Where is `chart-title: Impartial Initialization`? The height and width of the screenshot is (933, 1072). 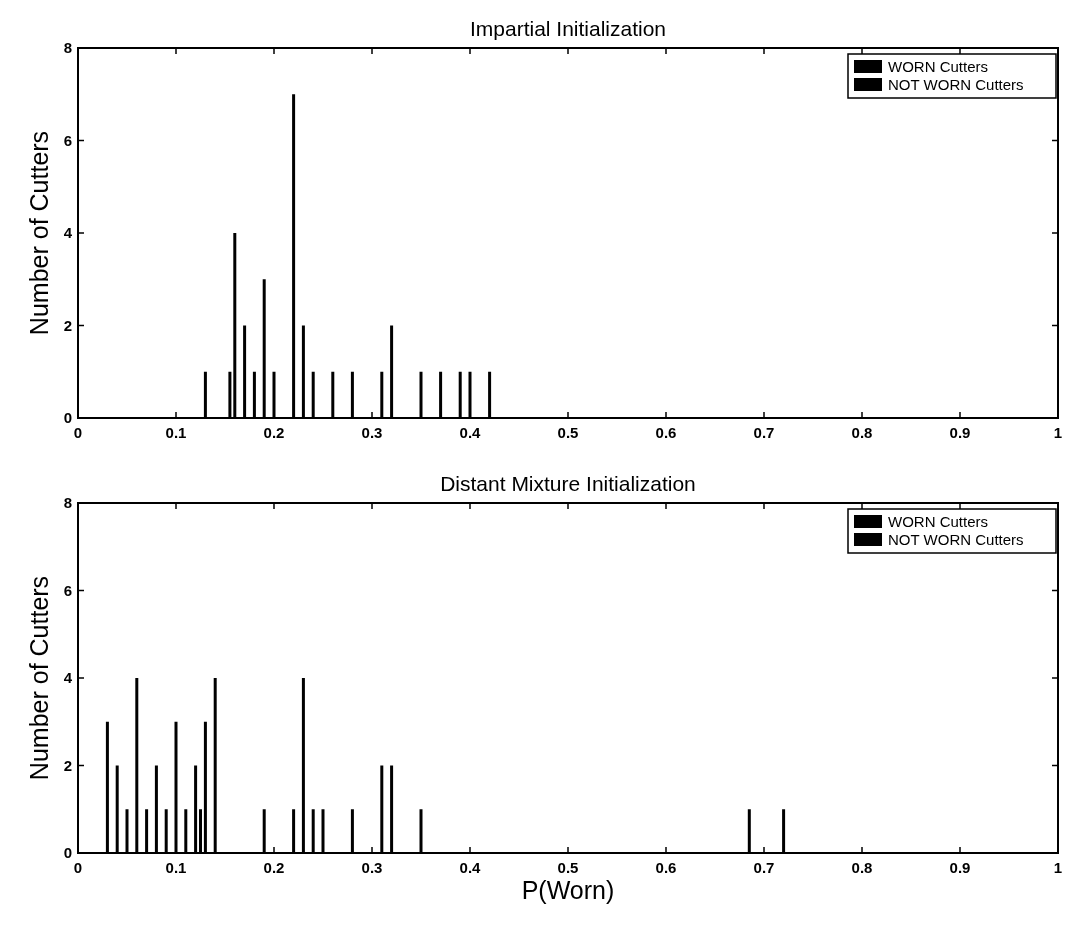
chart-title: Impartial Initialization is located at coordinates (568, 28).